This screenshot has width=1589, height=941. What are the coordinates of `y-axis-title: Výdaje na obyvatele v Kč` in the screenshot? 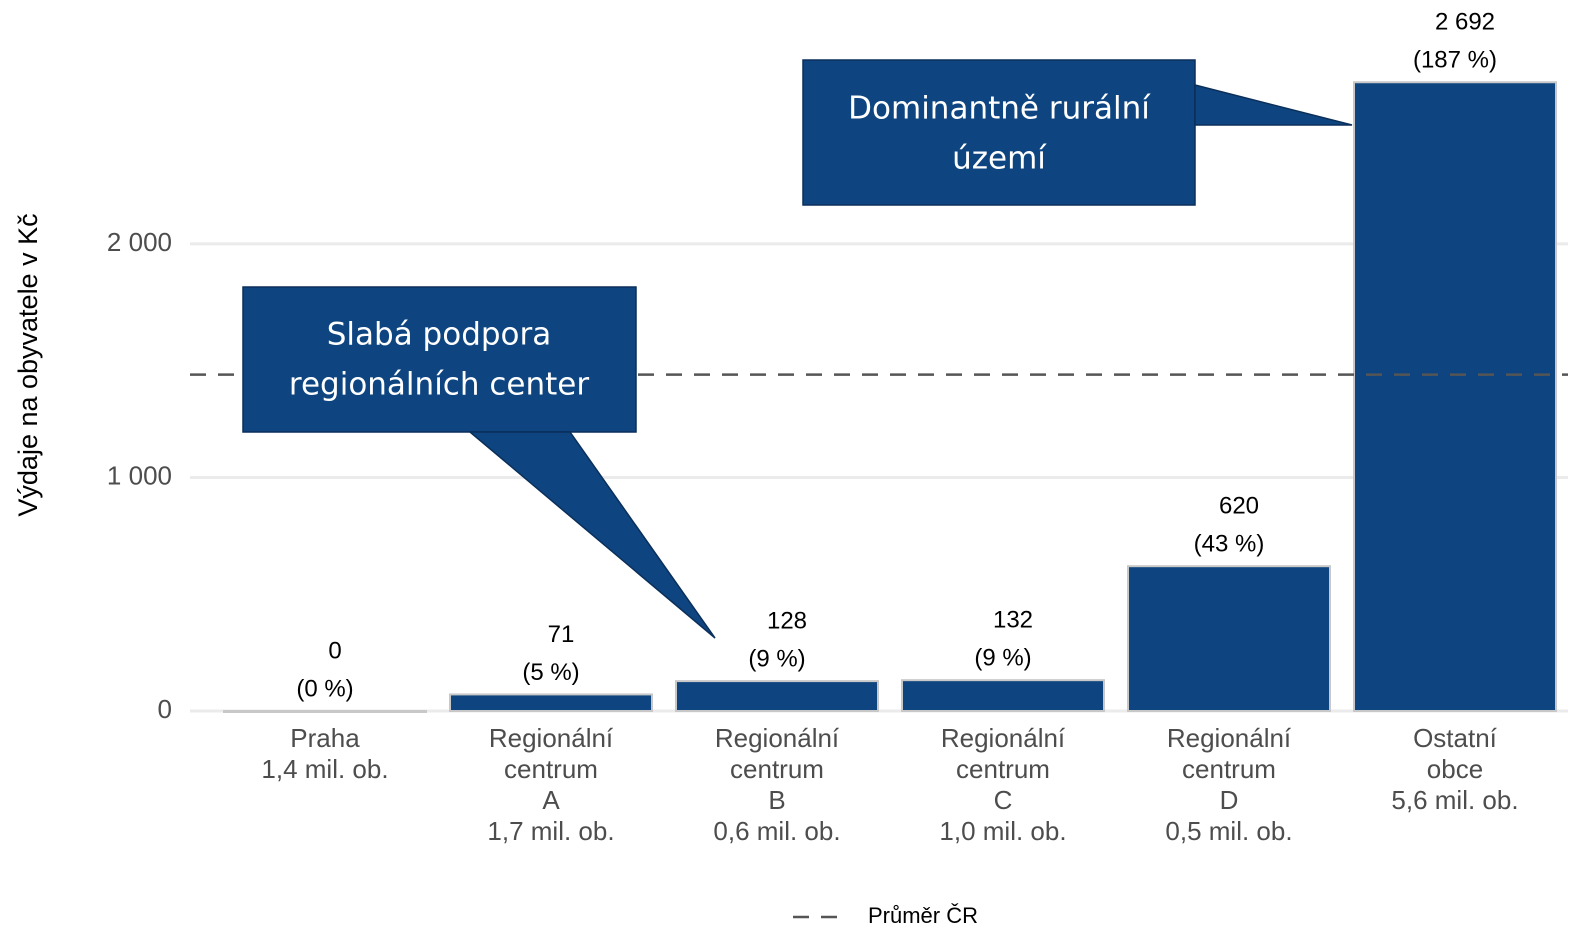 It's located at (28, 364).